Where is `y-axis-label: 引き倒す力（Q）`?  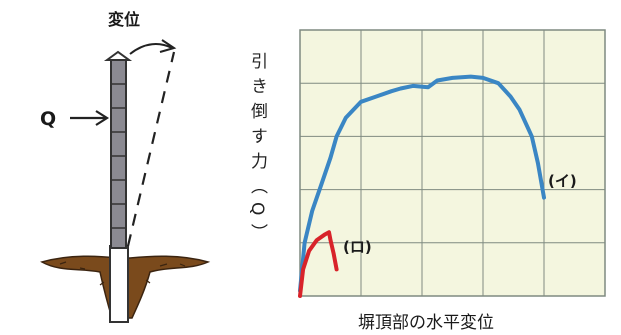
y-axis-label: 引き倒す力（Q） is located at coordinates (257, 150).